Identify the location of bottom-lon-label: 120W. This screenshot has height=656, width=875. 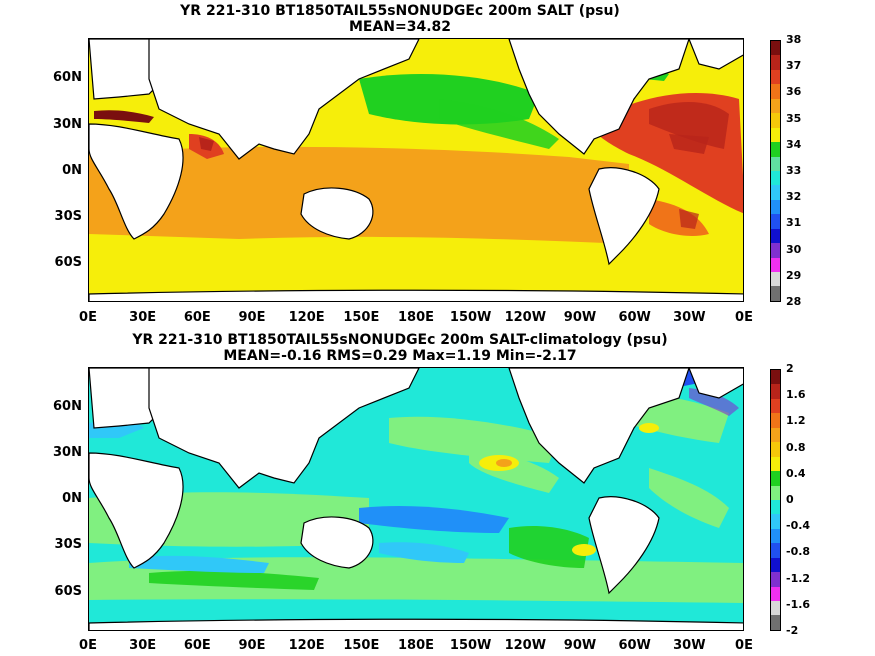
(525, 645).